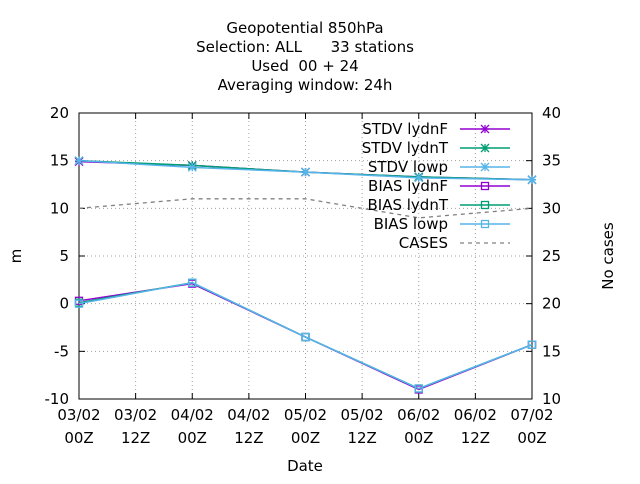 The height and width of the screenshot is (484, 640). I want to click on legend-label: BIAS lydnT, so click(407, 205).